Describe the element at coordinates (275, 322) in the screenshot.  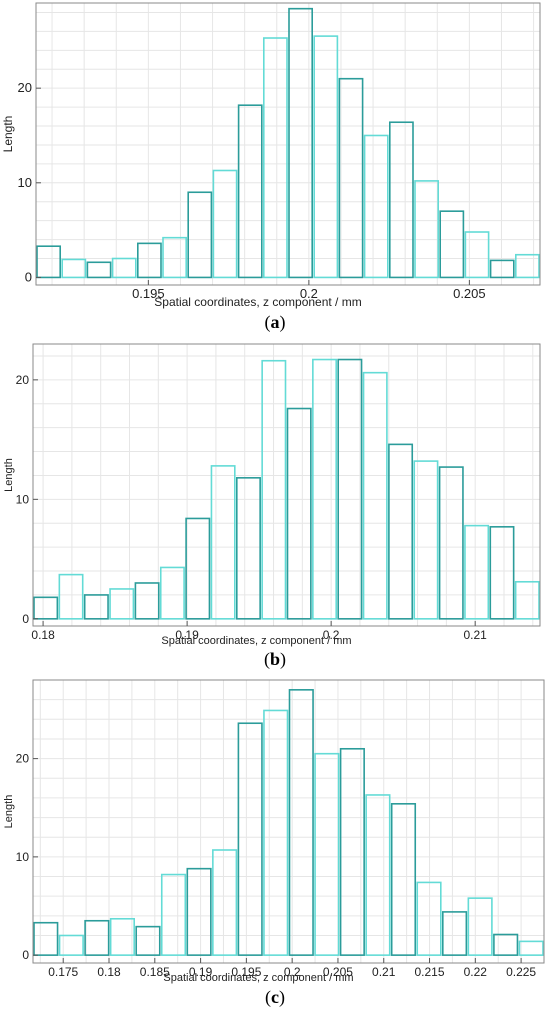
I see `panel-label-a: (a)` at that location.